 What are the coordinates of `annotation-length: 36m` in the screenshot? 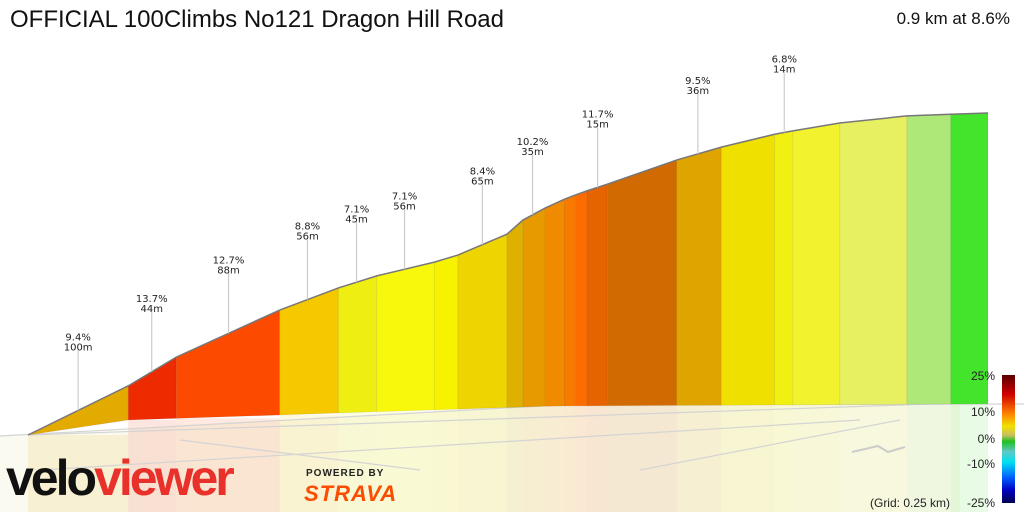 It's located at (698, 91).